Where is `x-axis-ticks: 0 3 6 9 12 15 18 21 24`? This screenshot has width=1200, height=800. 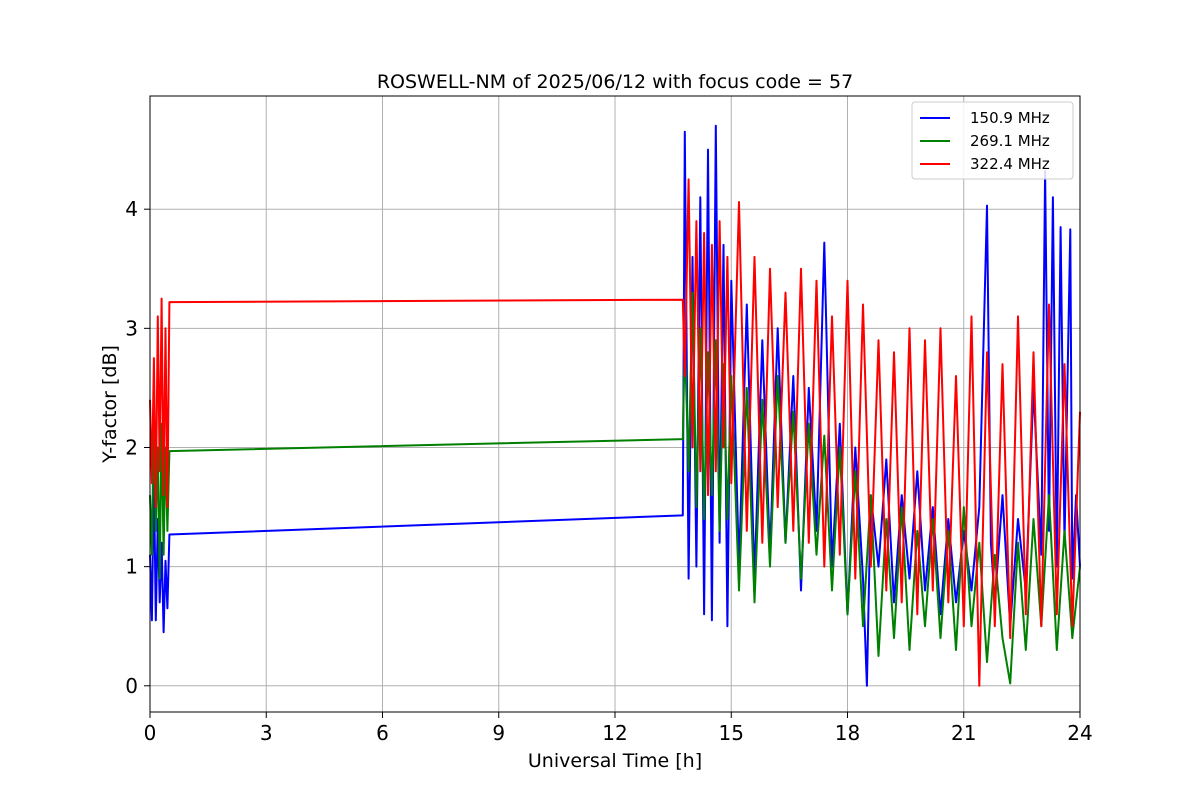 x-axis-ticks: 0 3 6 9 12 15 18 21 24 is located at coordinates (618, 728).